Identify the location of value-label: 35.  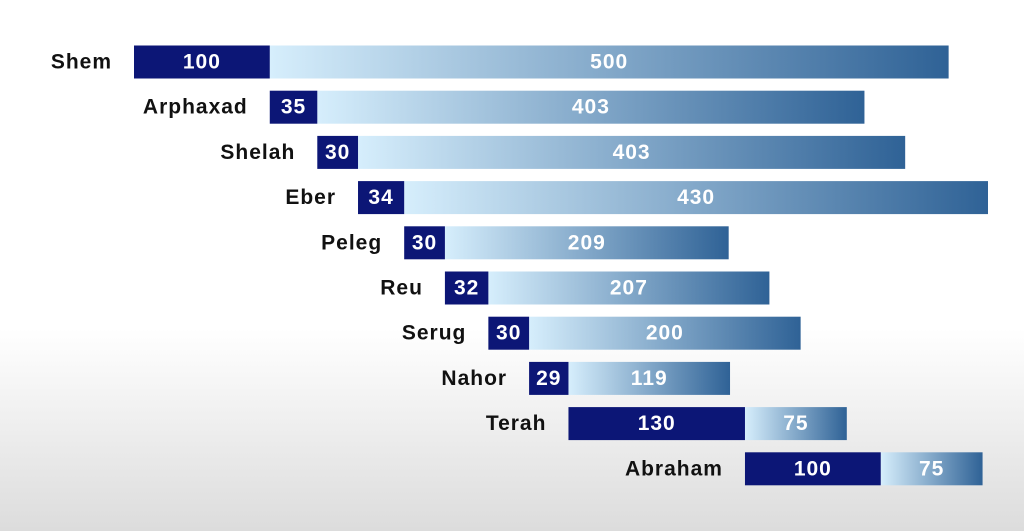
(293, 107).